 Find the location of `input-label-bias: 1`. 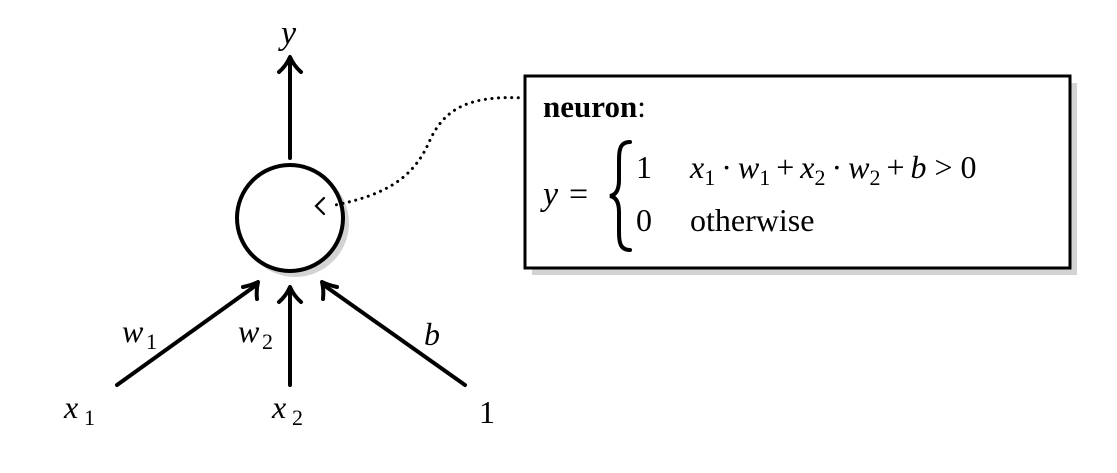

input-label-bias: 1 is located at coordinates (487, 412).